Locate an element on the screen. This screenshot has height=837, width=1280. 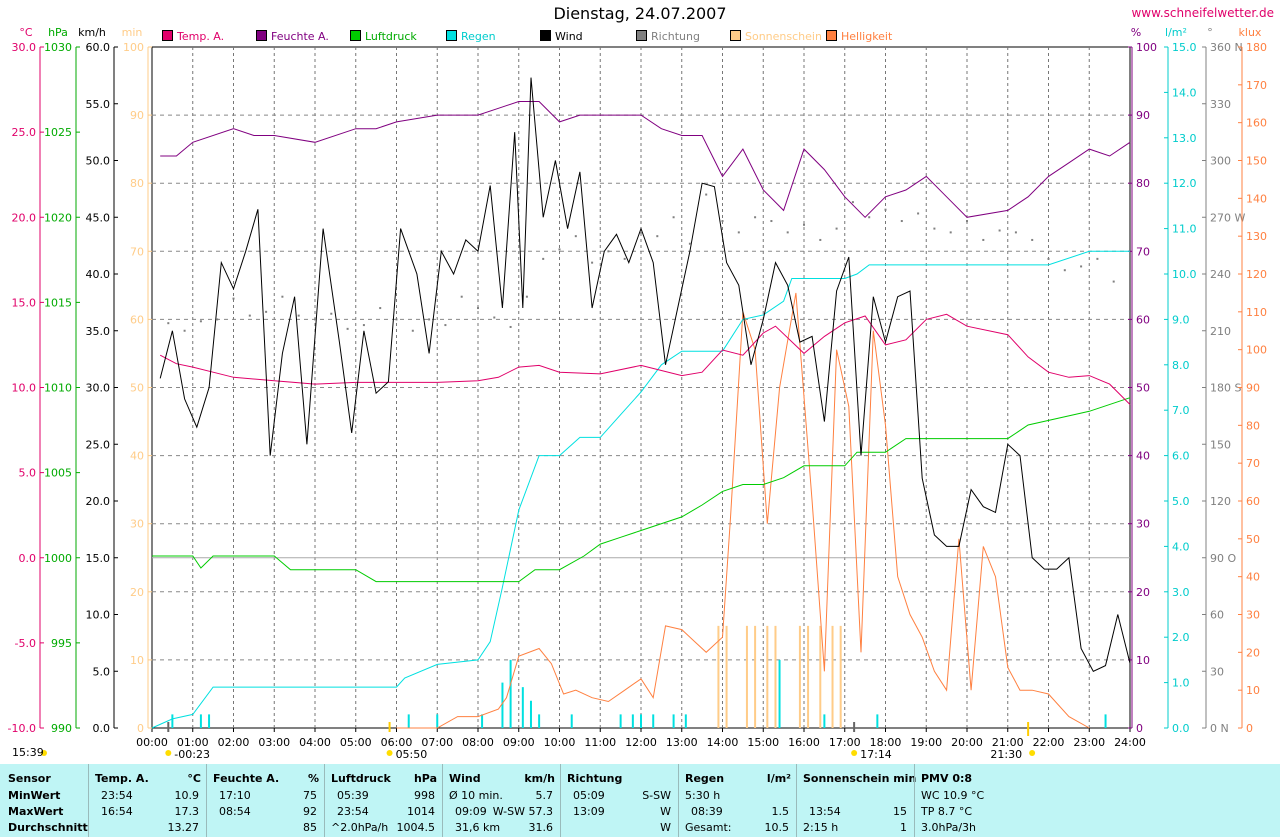
x-tick-label: 17:00 is located at coordinates (845, 742).